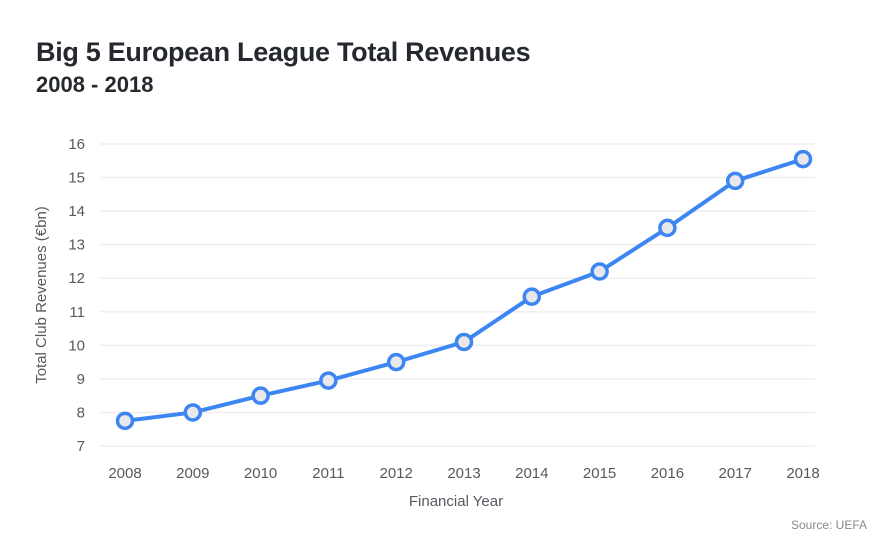 Image resolution: width=891 pixels, height=543 pixels. What do you see at coordinates (76, 278) in the screenshot?
I see `y-tick-label: 12` at bounding box center [76, 278].